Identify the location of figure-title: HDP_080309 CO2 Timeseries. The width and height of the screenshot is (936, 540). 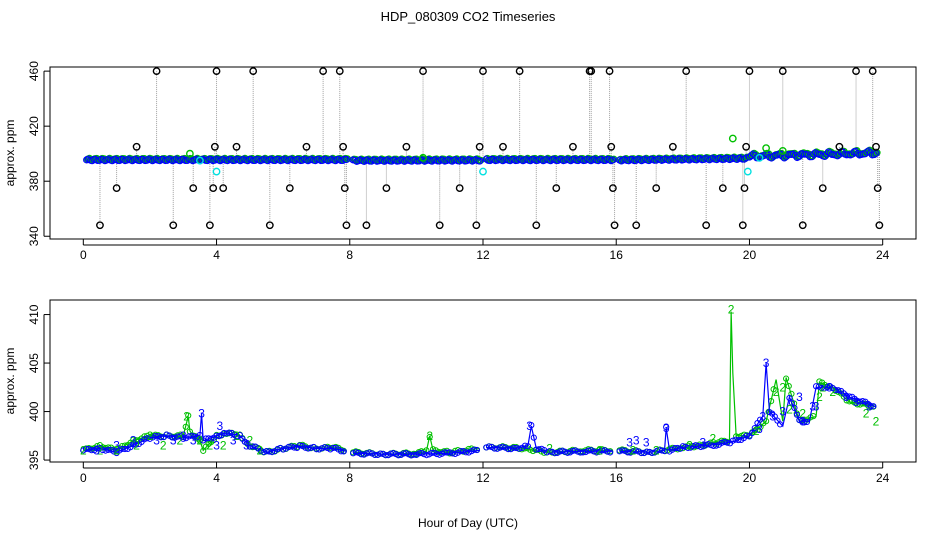
(468, 16).